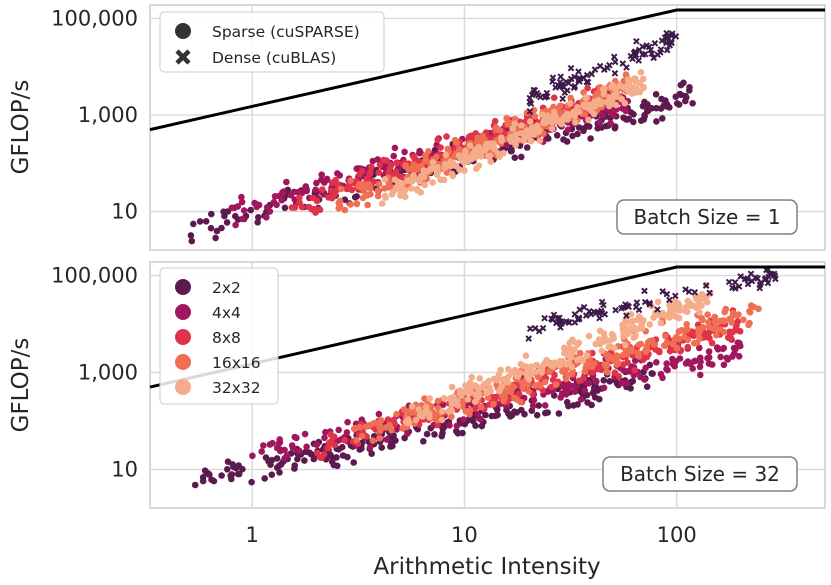  What do you see at coordinates (183, 31) in the screenshot?
I see `circle-marker-icon` at bounding box center [183, 31].